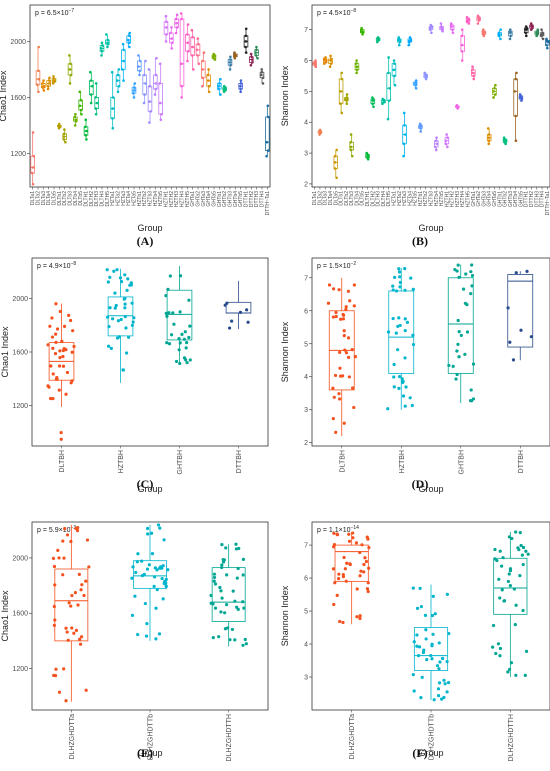 The image size is (550, 771). What do you see at coordinates (20, 558) in the screenshot?
I see `y-tick-label: 2000` at bounding box center [20, 558].